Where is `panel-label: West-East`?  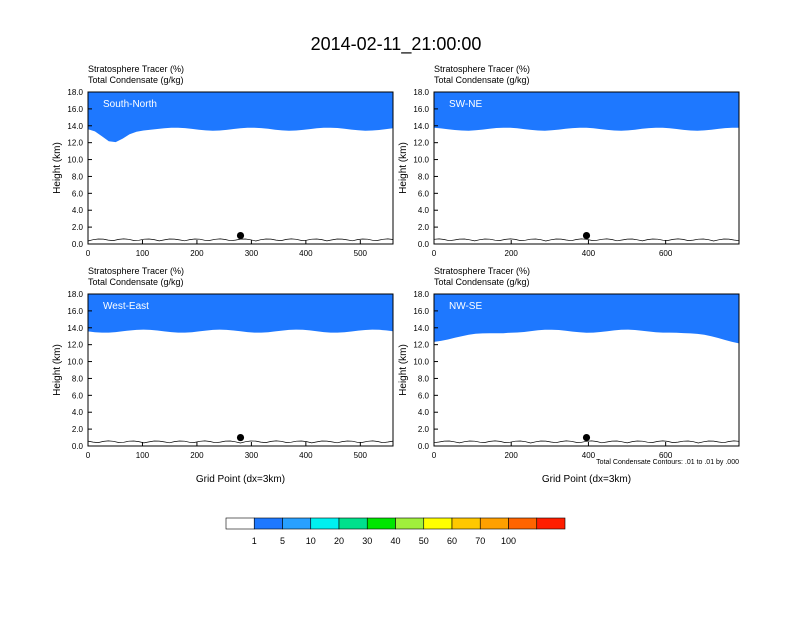
panel-label: West-East is located at coordinates (126, 306).